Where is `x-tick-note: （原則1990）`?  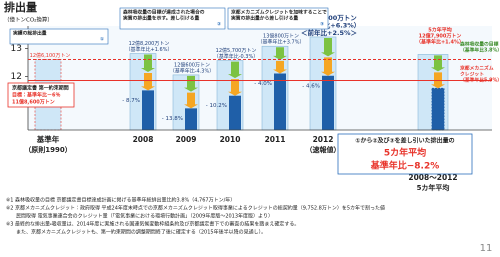 x-tick-note: （原則1990） is located at coordinates (47, 149).